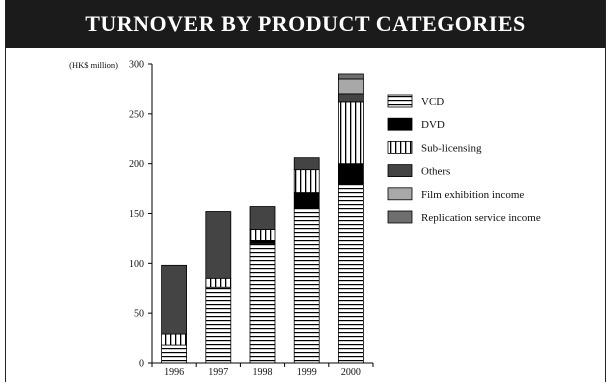  I want to click on y-tick-label: 100, so click(136, 264).